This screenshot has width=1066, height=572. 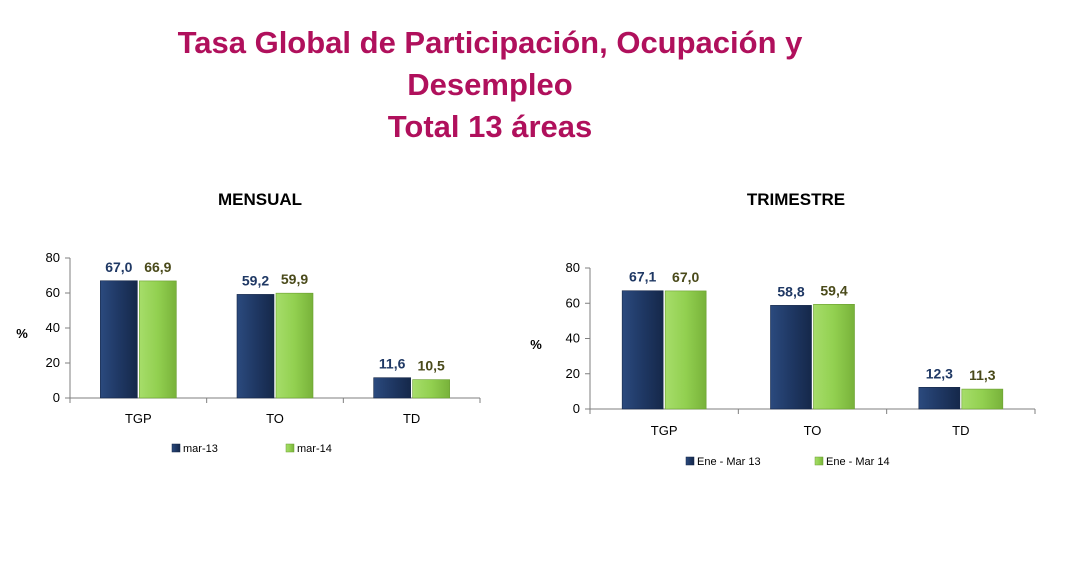 I want to click on legend-label: mar-14, so click(x=314, y=449).